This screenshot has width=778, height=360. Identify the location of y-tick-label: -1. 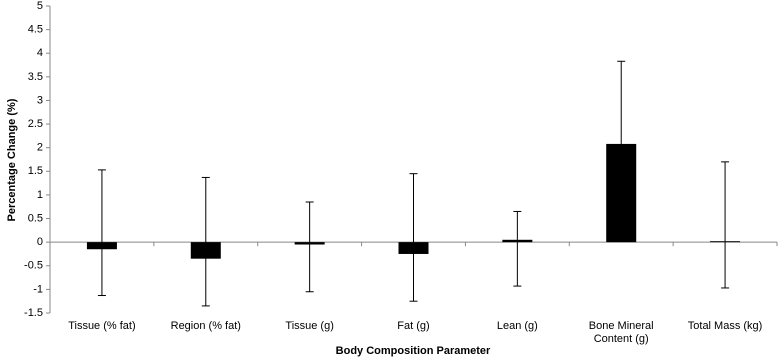
(38, 289).